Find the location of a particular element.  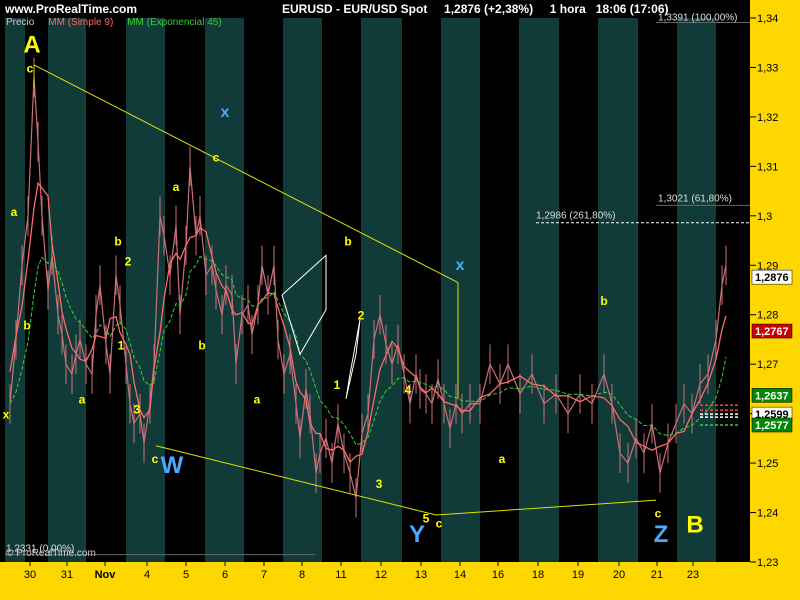

x-tick-label: 14 is located at coordinates (460, 575).